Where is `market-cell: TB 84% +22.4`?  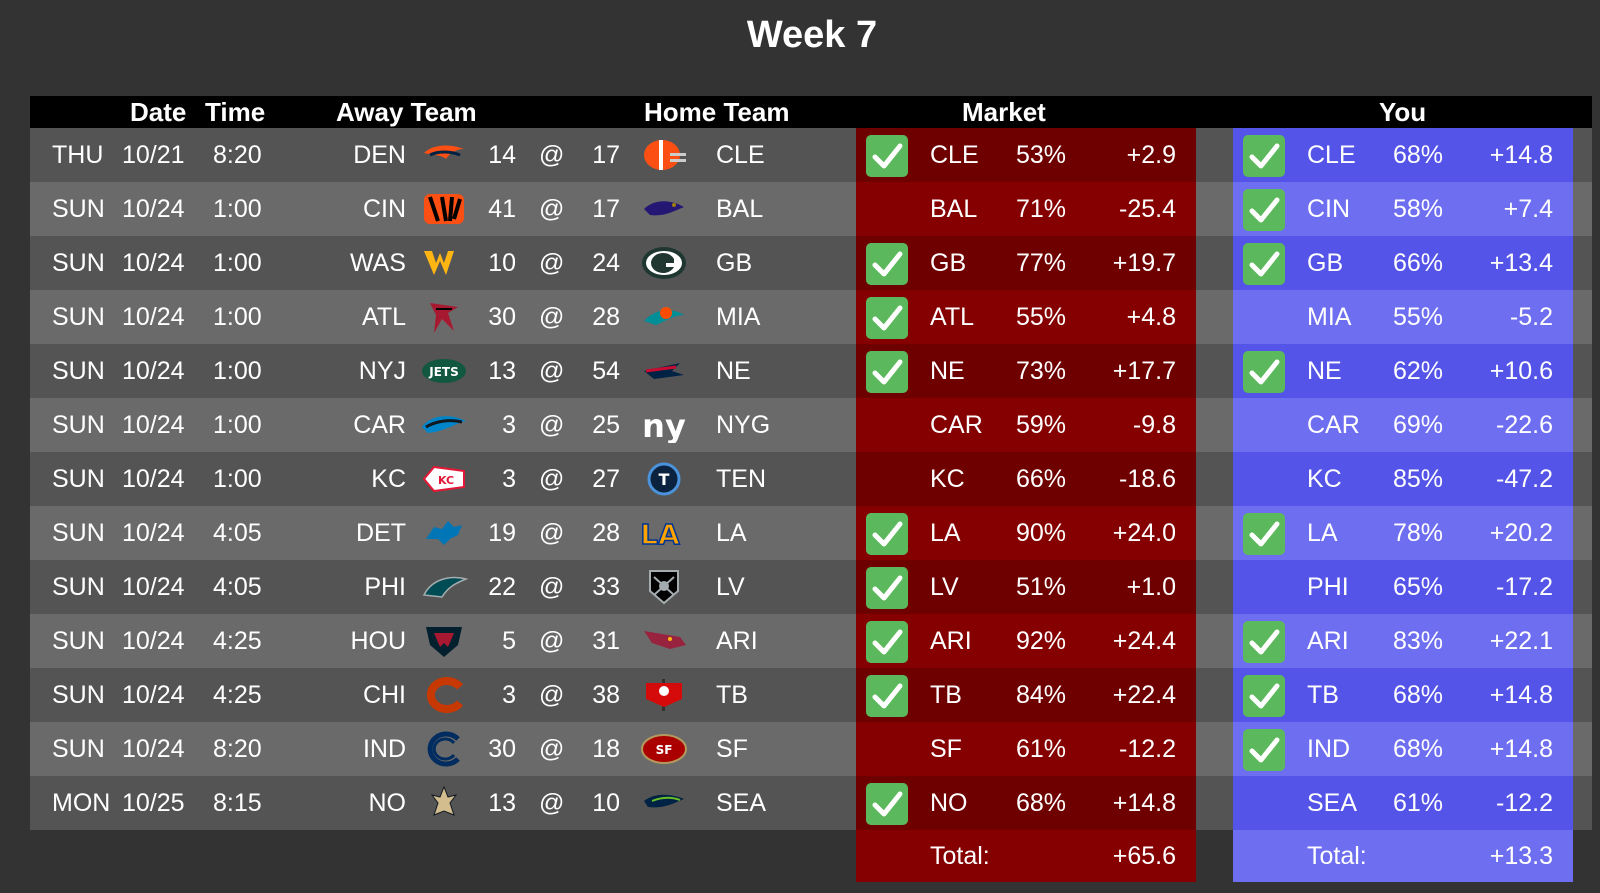
market-cell: TB 84% +22.4 is located at coordinates (1026, 695).